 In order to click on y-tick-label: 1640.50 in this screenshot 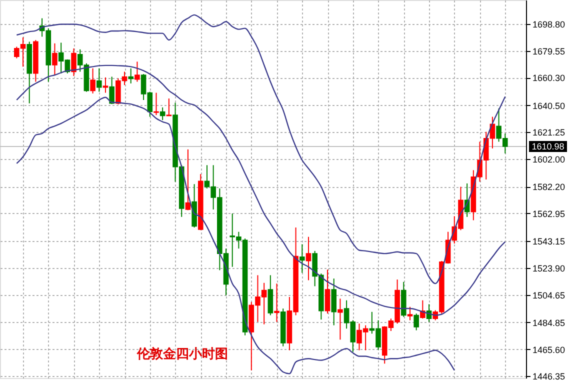, I will do `click(549, 105)`.